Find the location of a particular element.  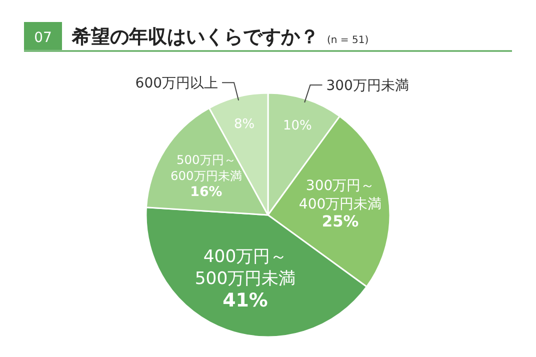

data-label: 41% is located at coordinates (245, 301).